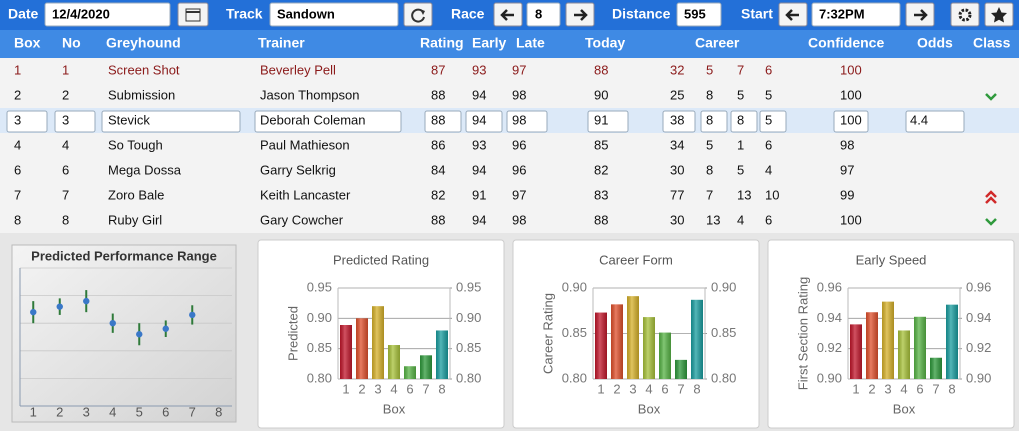 This screenshot has height=431, width=1019. Describe the element at coordinates (135, 144) in the screenshot. I see `cell: So Tough` at that location.